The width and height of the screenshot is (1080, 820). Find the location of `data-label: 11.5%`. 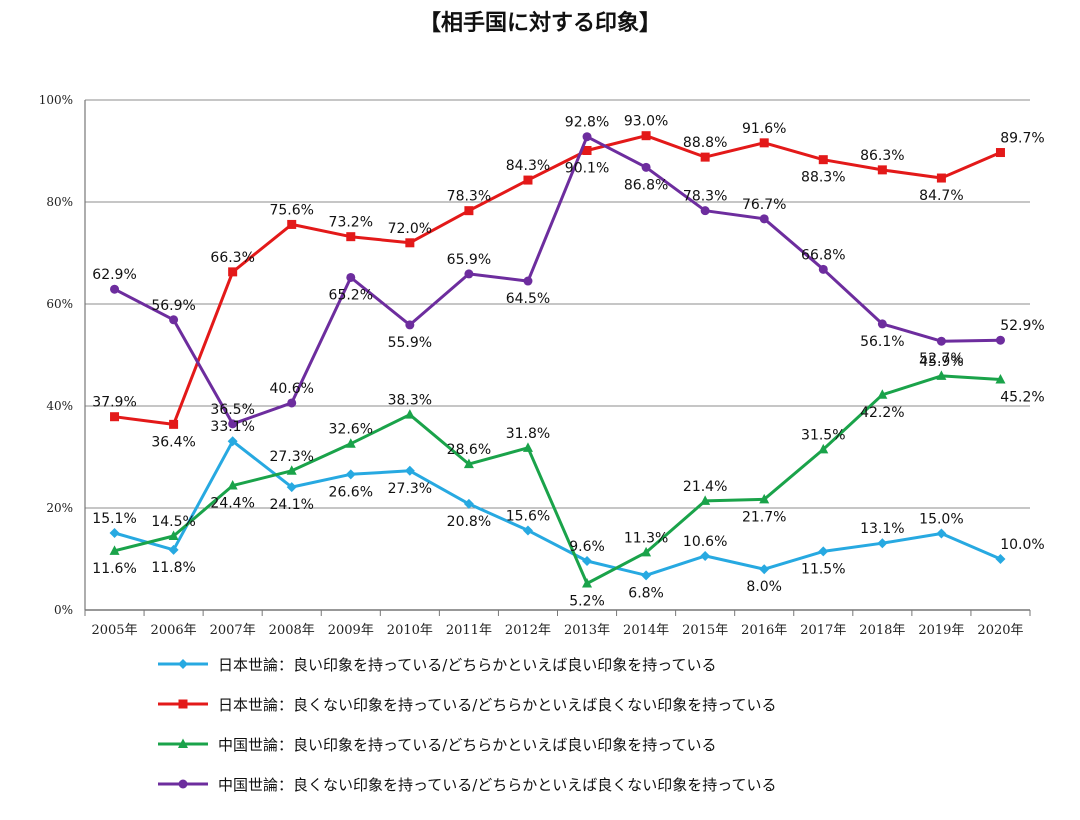

data-label: 11.5% is located at coordinates (823, 569).